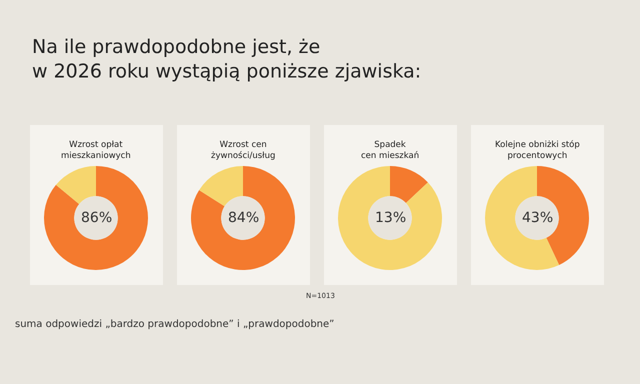 Image resolution: width=640 pixels, height=384 pixels. I want to click on chart-title: Kolejne obniżki stóp procentowych, so click(537, 151).